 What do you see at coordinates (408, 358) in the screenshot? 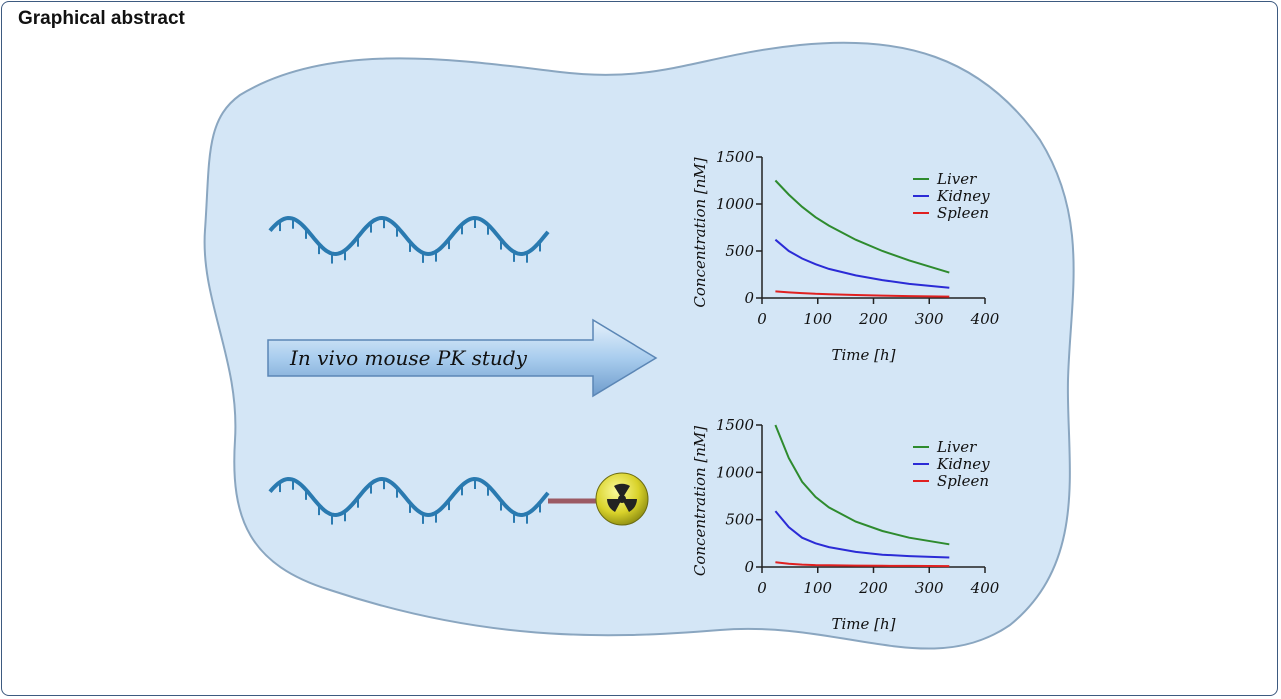
I see `arrow-label: In vivo mouse PK study` at bounding box center [408, 358].